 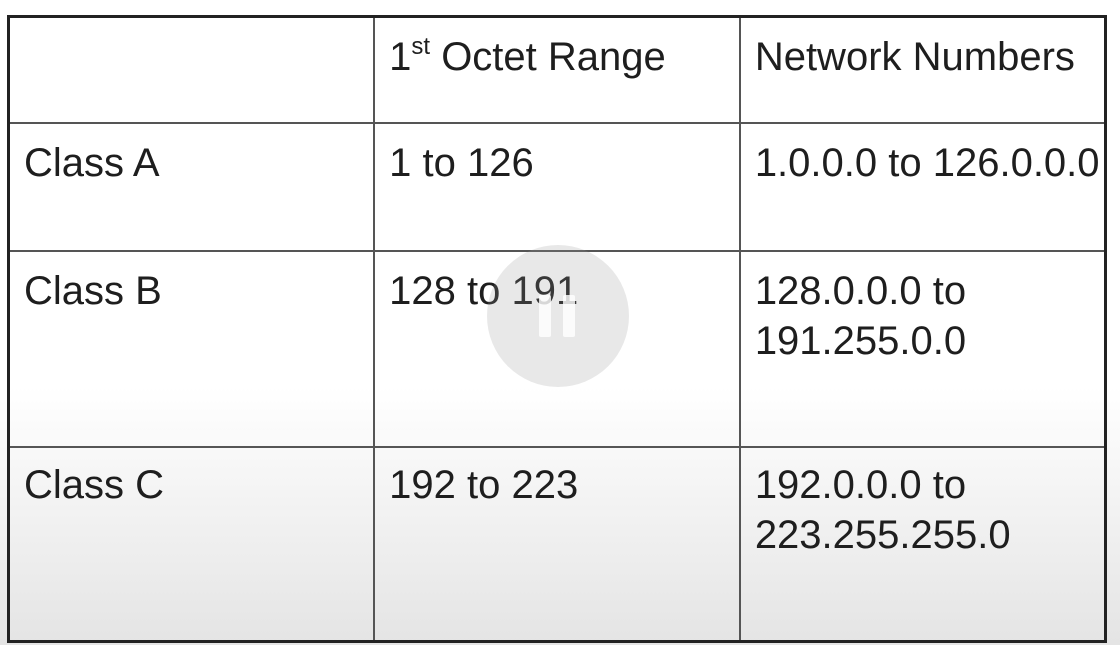 I want to click on network-cell: 128.0.0.0 to 191.255.0.0, so click(x=922, y=349).